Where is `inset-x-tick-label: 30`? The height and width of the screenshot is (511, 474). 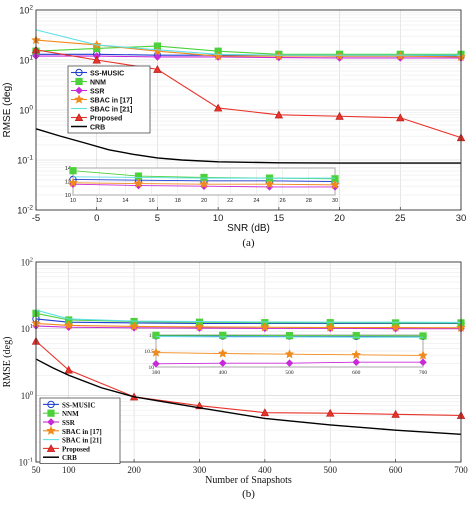 inset-x-tick-label: 30 is located at coordinates (335, 201).